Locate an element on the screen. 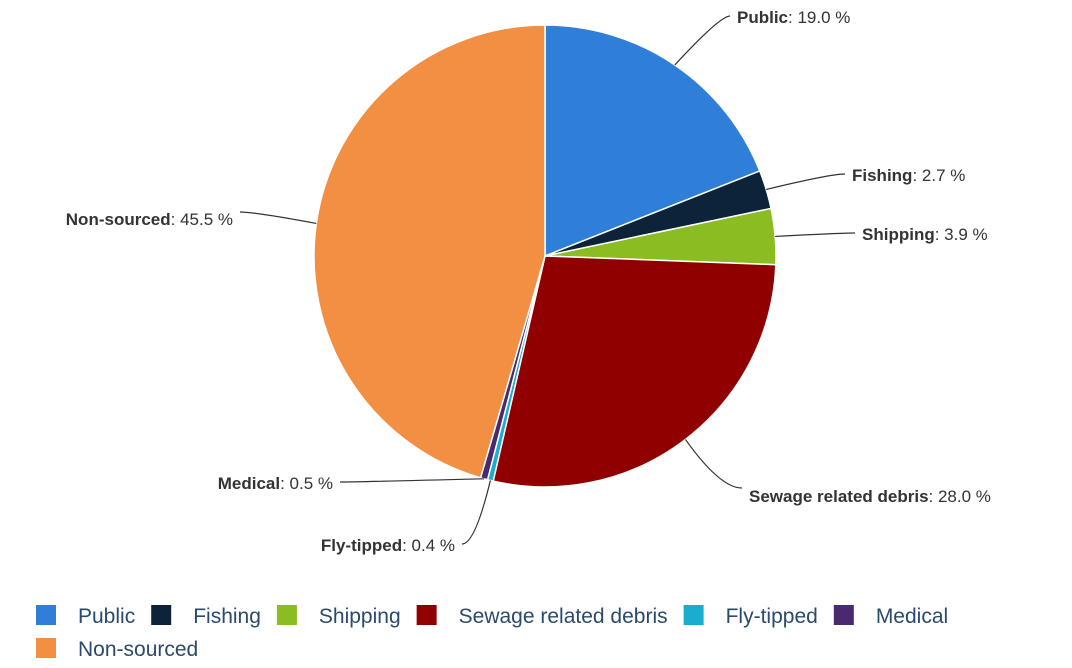  connector-fly-tipped is located at coordinates (476, 512).